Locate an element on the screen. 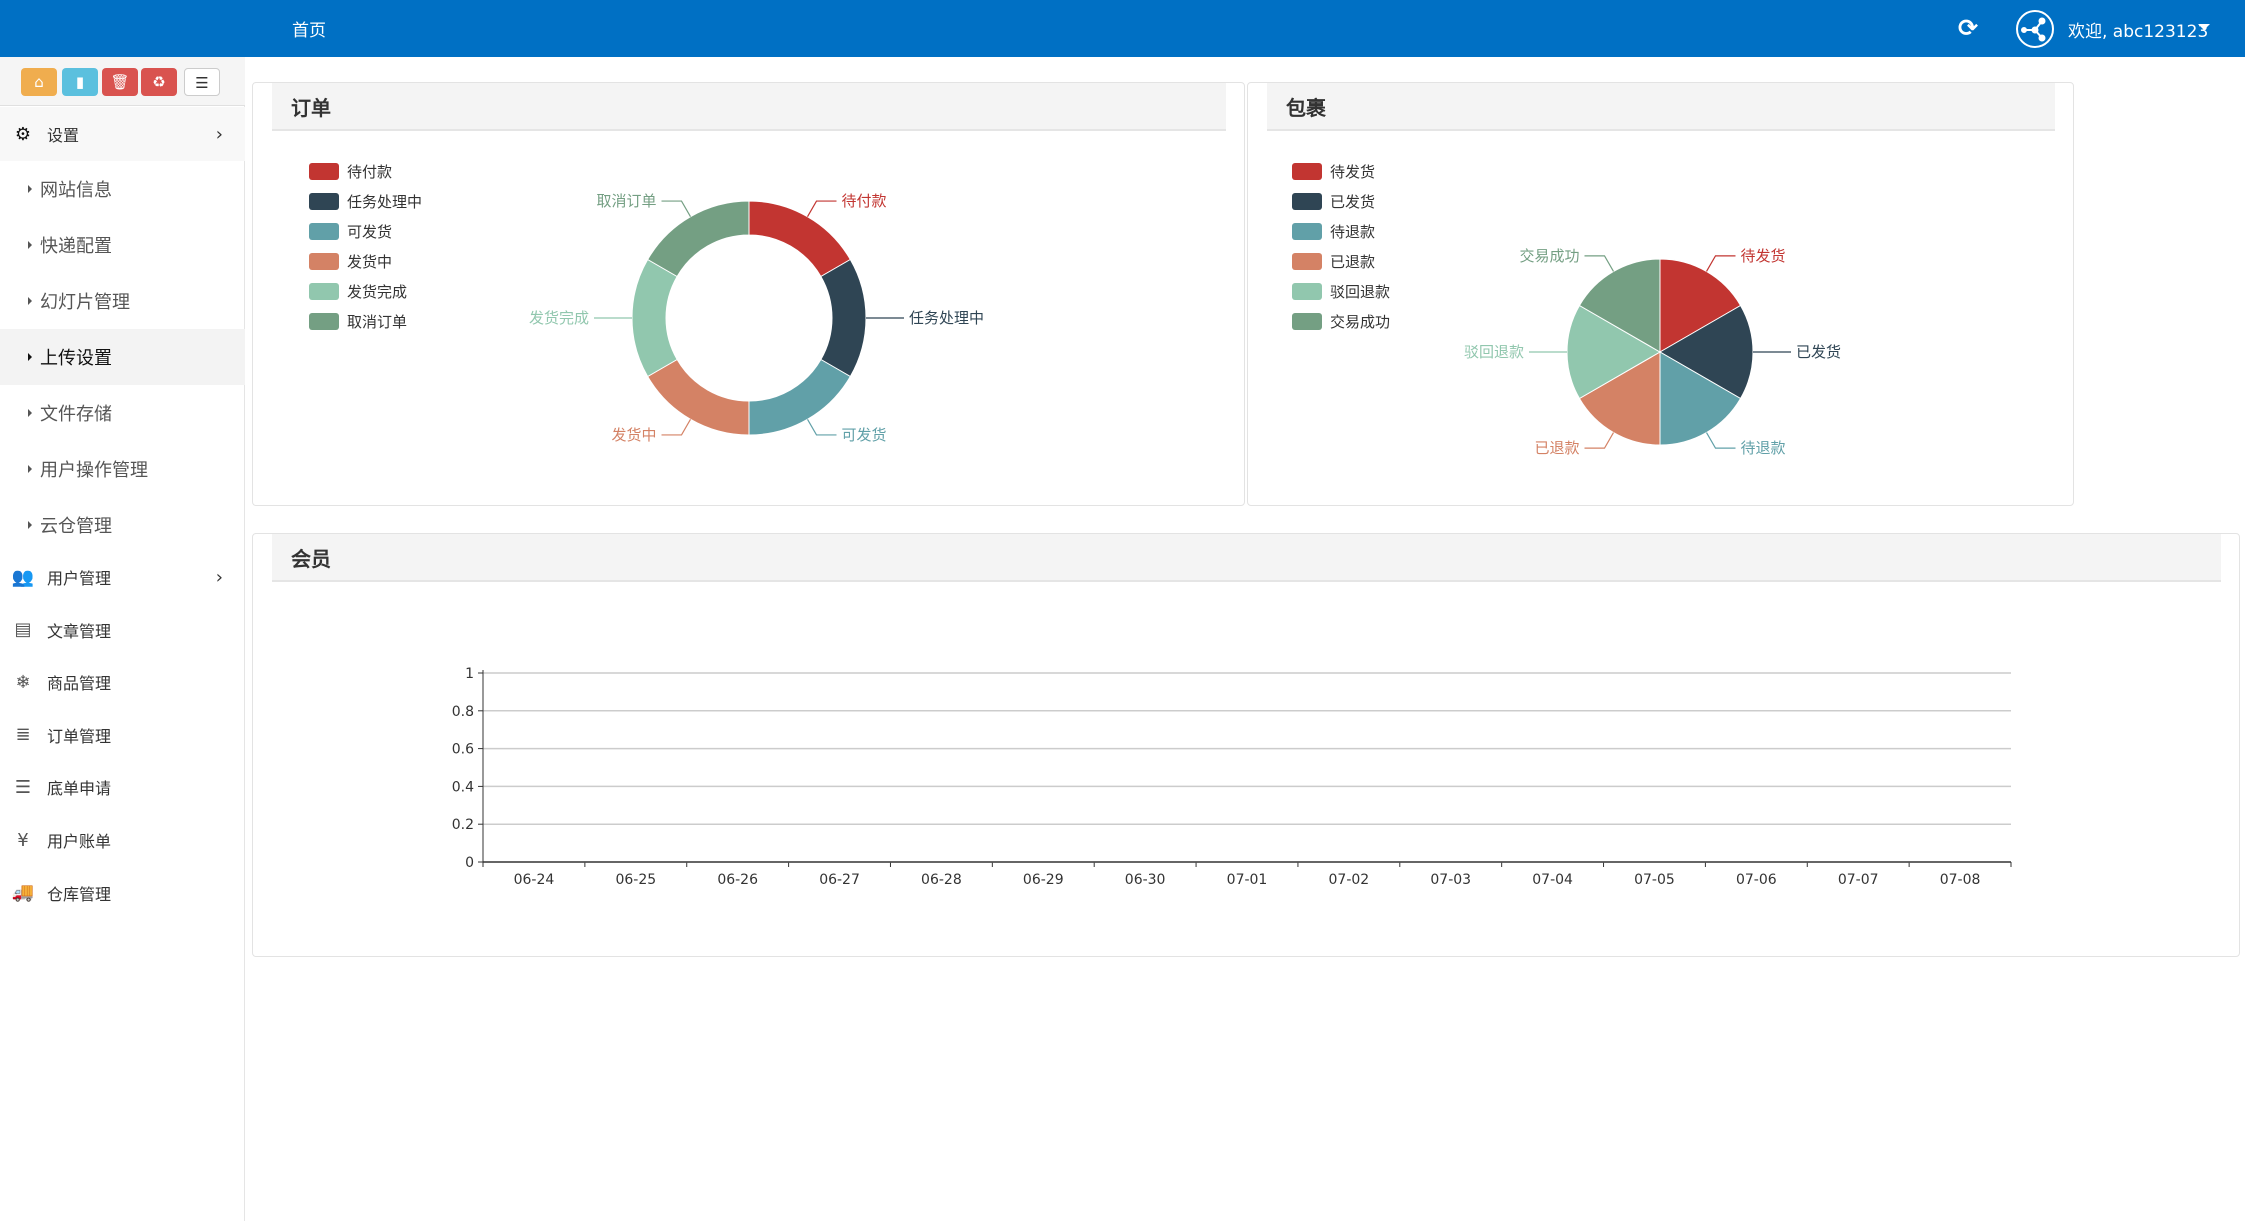  shortcut-bar: ⌂ ▮ 🗑 ♻ ☰ is located at coordinates (122, 81).